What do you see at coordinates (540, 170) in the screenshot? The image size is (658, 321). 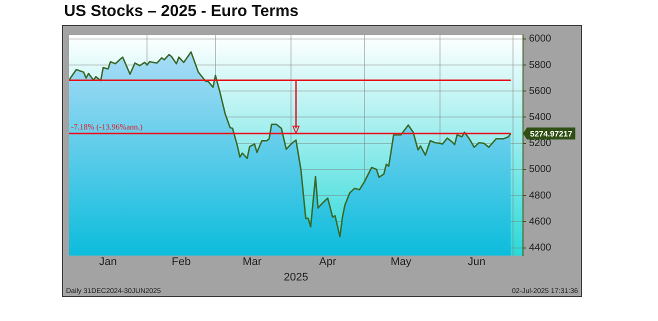 I see `y-tick-label: 5000` at bounding box center [540, 170].